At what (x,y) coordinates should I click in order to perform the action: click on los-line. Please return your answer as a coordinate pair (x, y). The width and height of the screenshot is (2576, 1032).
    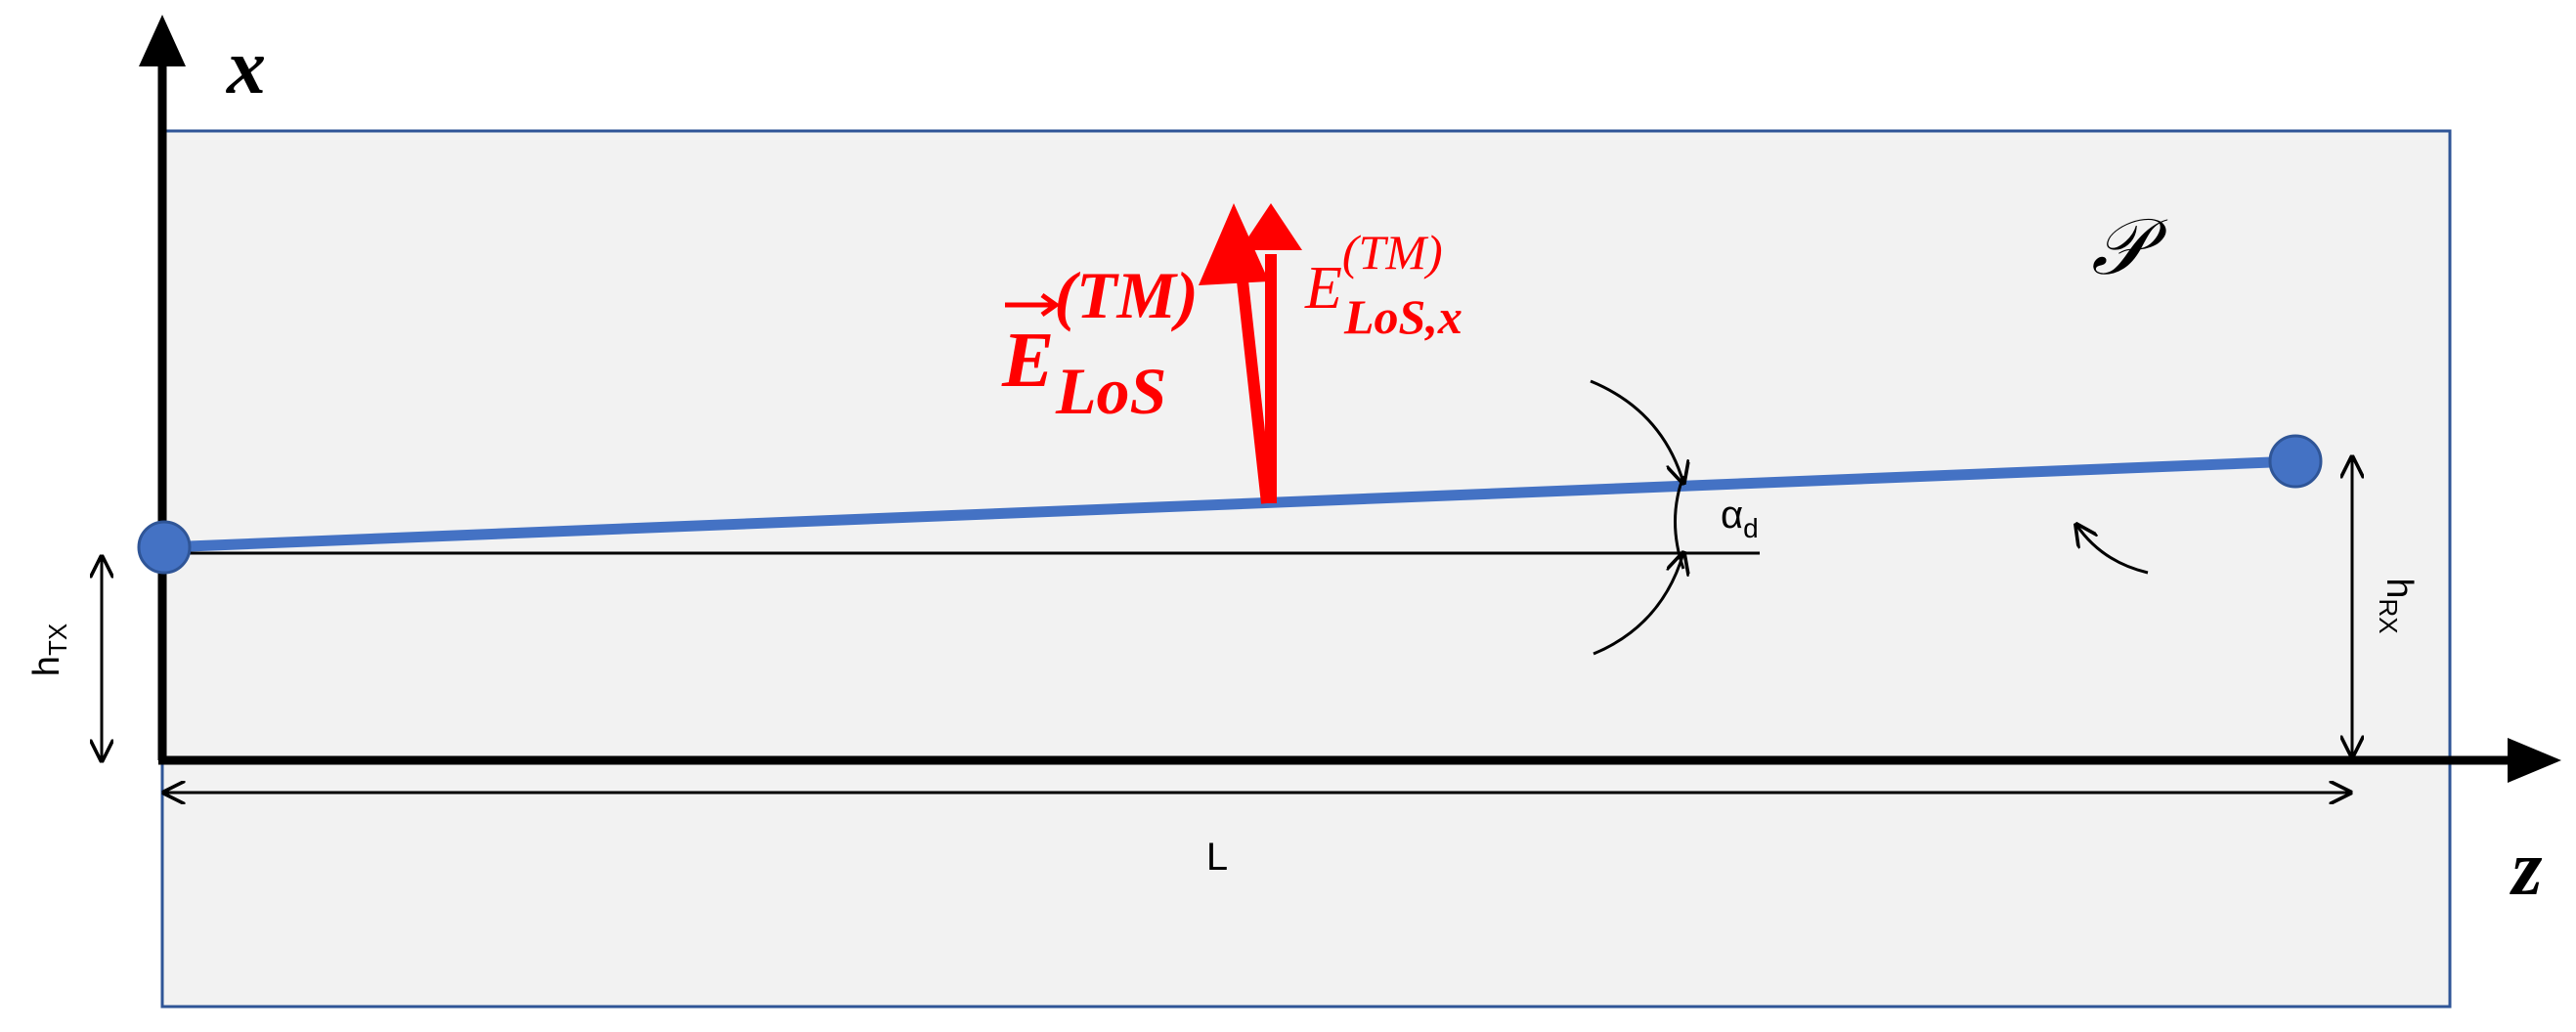
    Looking at the image, I should click on (1229, 504).